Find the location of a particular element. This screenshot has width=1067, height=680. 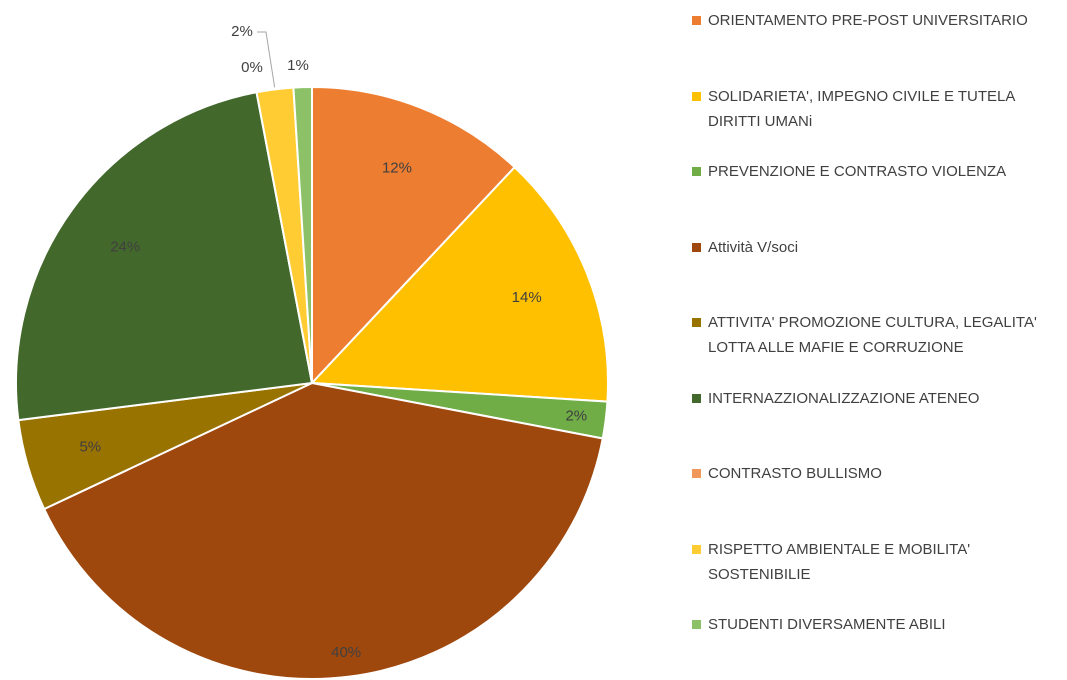

legend-item: PREVENZIONE E CONTRASTO VIOLENZA is located at coordinates (872, 171).